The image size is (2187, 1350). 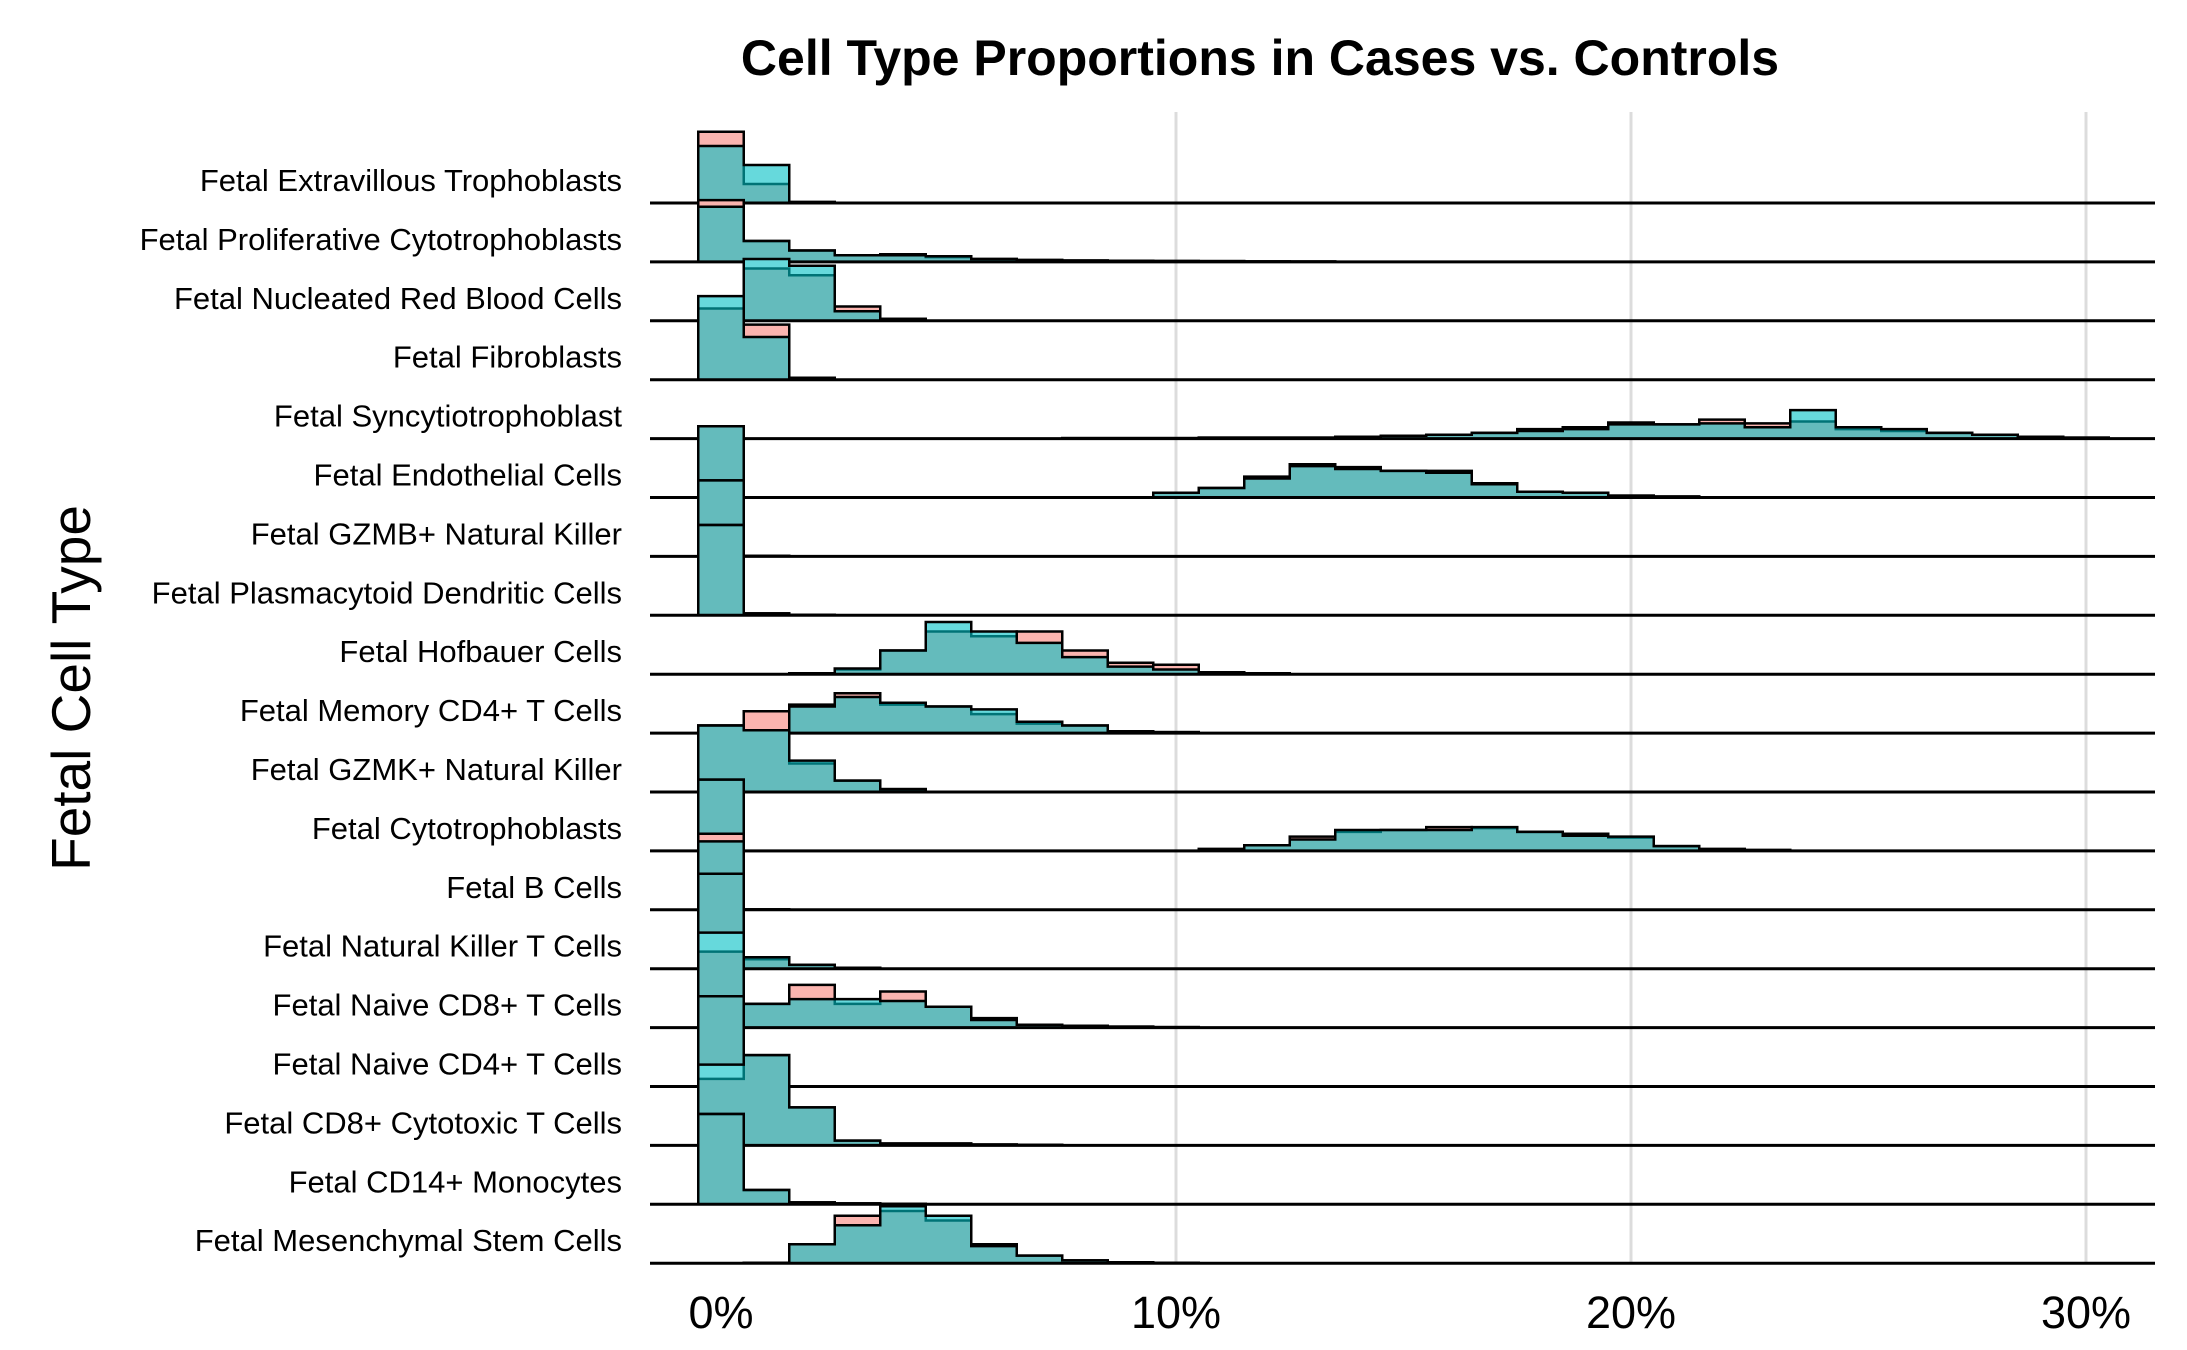 I want to click on y-tick-label: Fetal Naive CD4+ T Cells, so click(x=447, y=1064).